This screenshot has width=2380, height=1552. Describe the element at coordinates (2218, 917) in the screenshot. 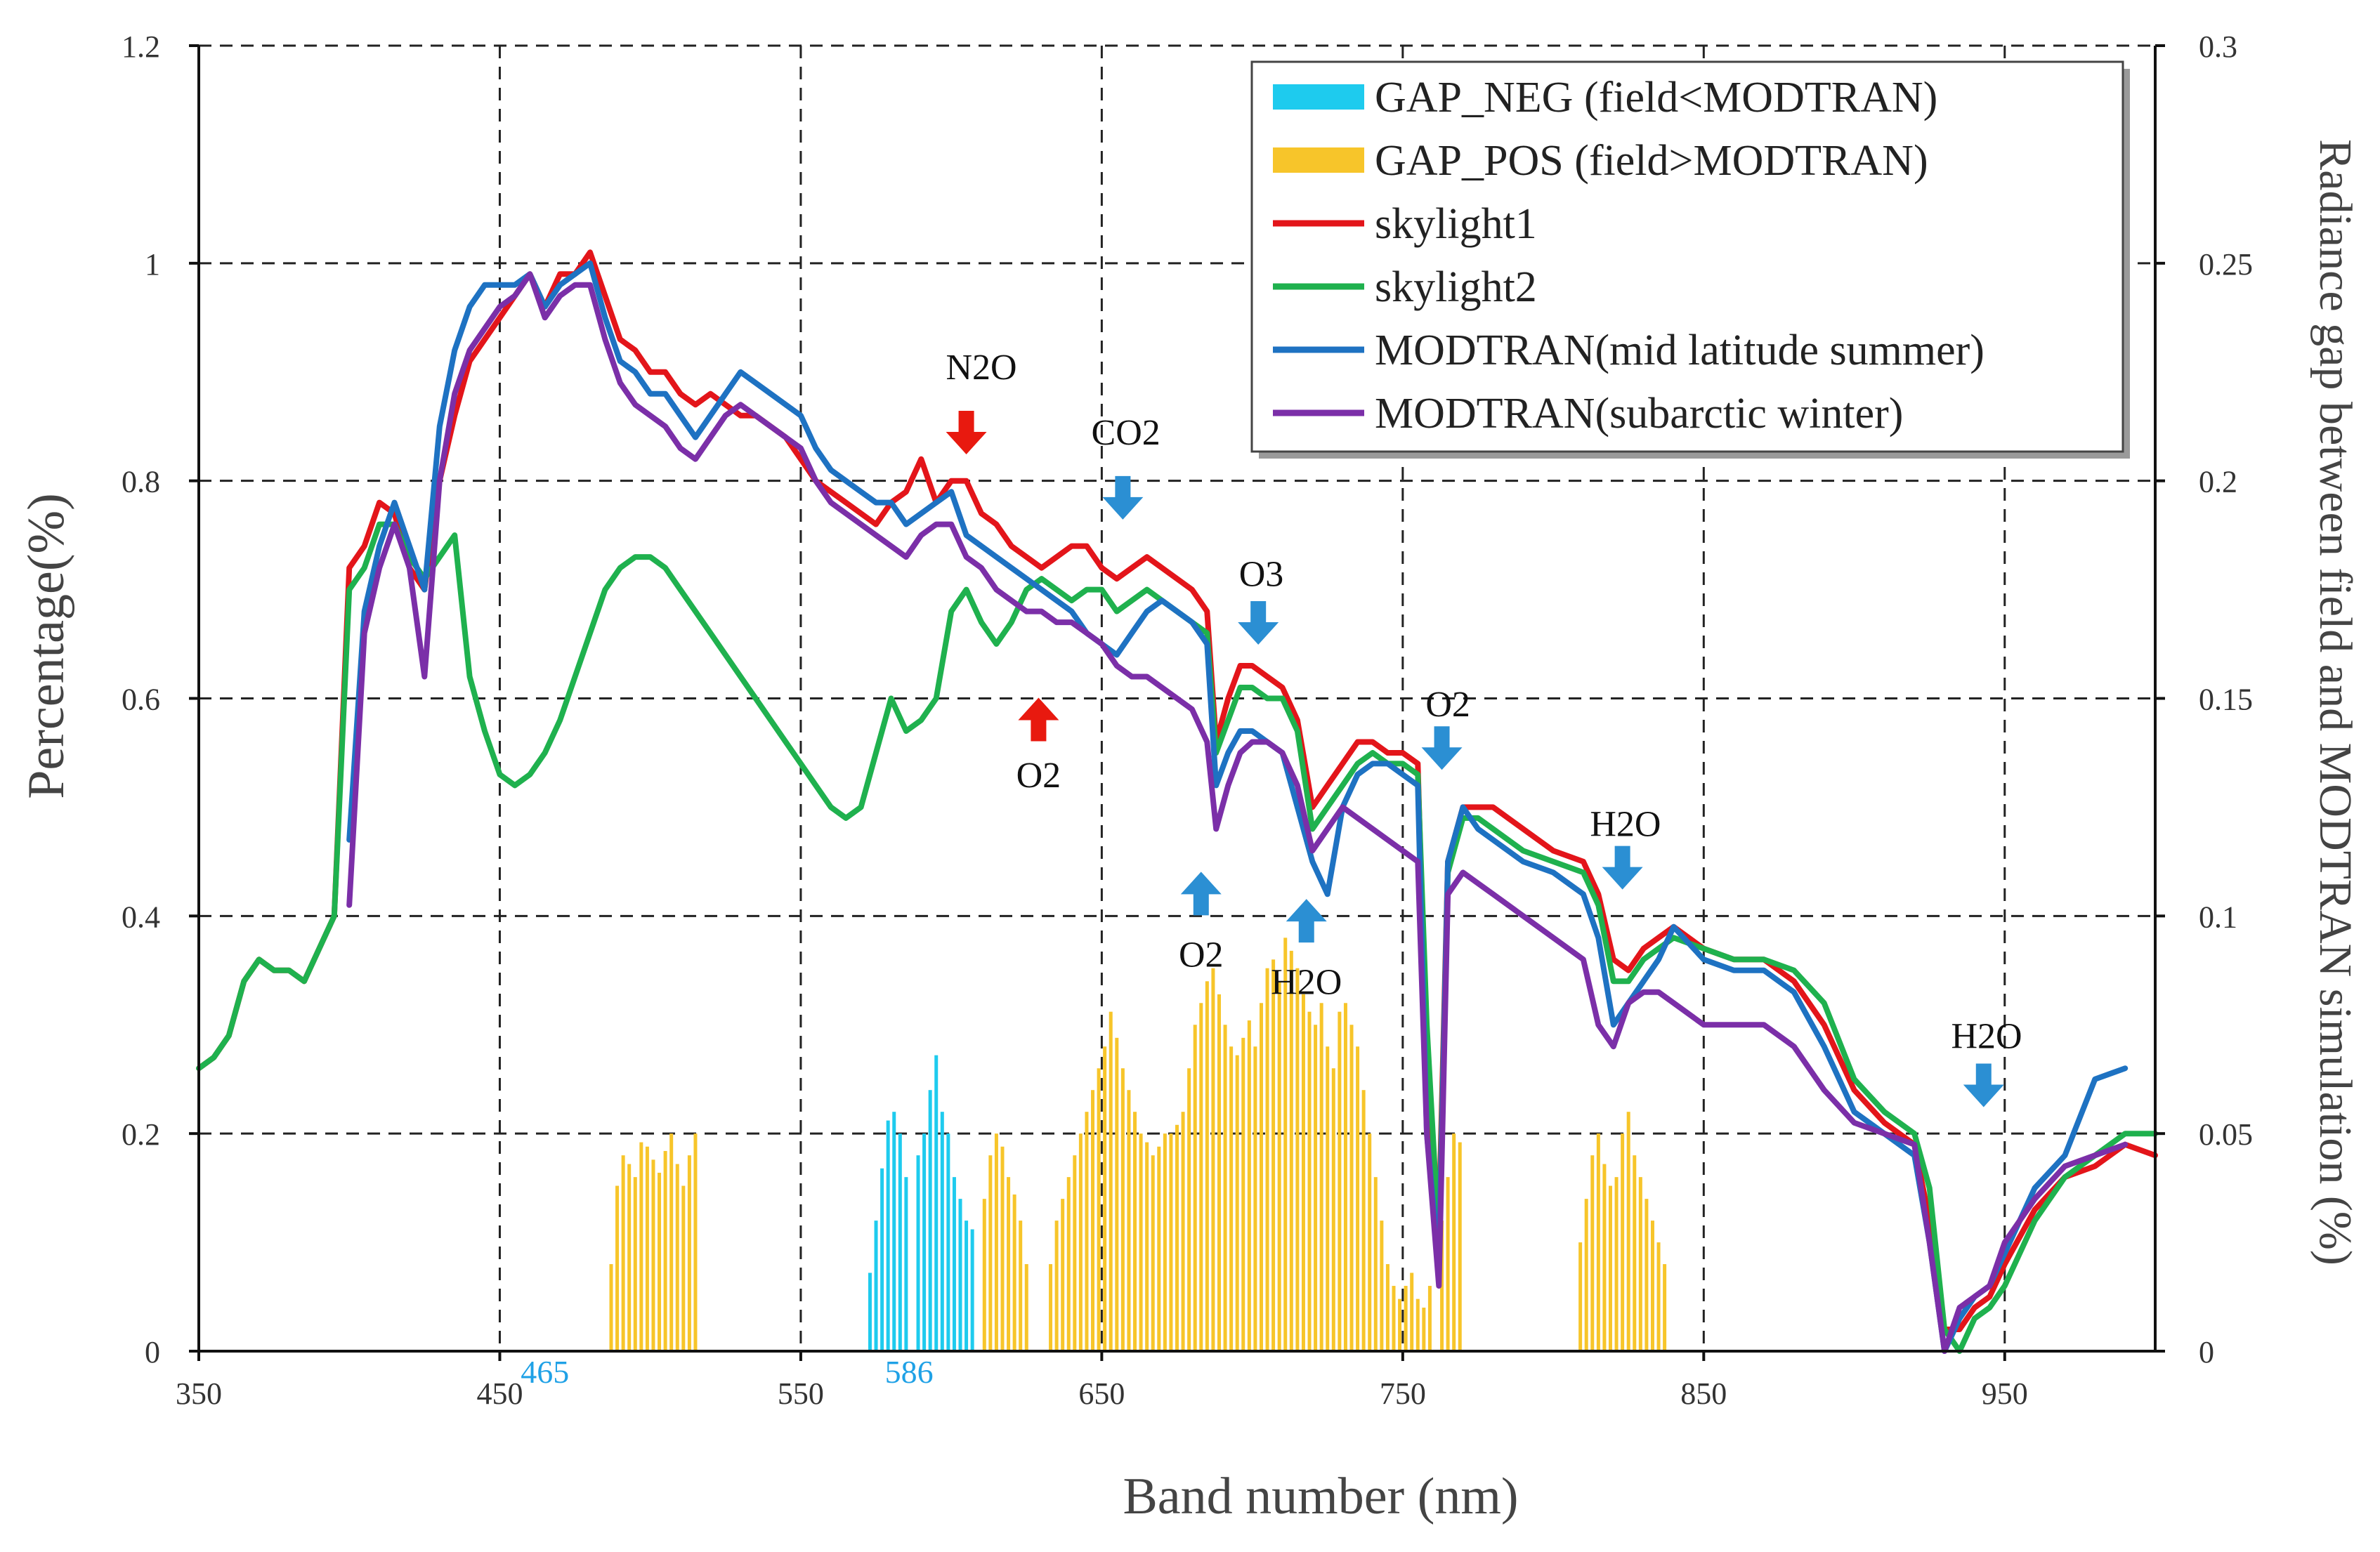

I see `y-right-tick-label: 0.1` at that location.